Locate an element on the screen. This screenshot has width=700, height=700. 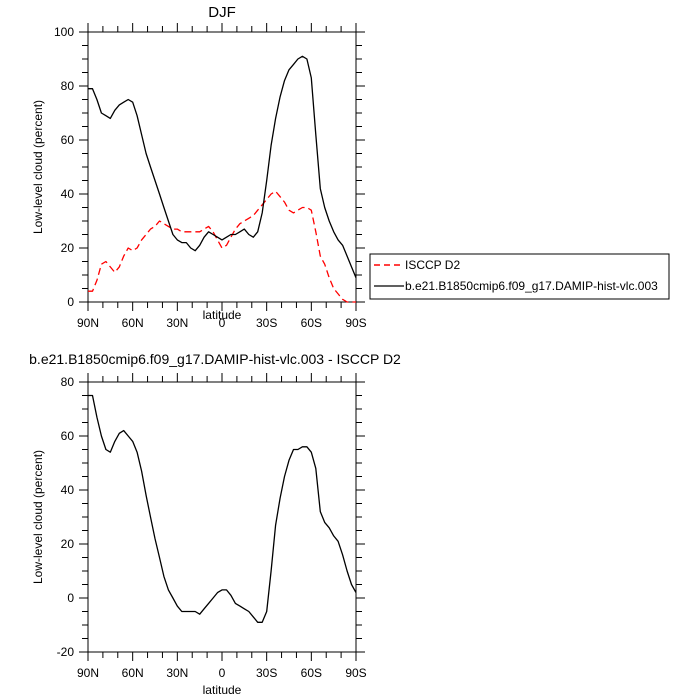
bottom-y-axis-label: Low-level cloud (percent) is located at coordinates (38, 517).